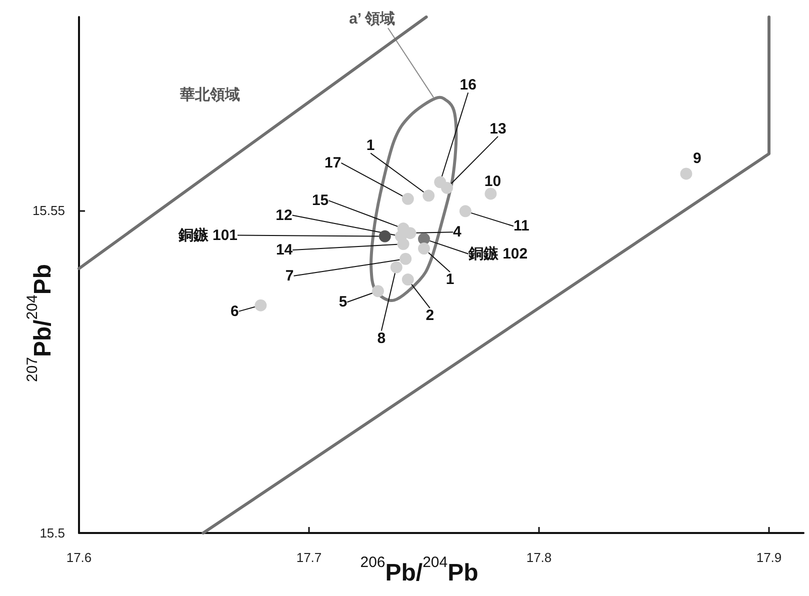  What do you see at coordinates (207, 235) in the screenshot?
I see `annotation: 銅鏃 101` at bounding box center [207, 235].